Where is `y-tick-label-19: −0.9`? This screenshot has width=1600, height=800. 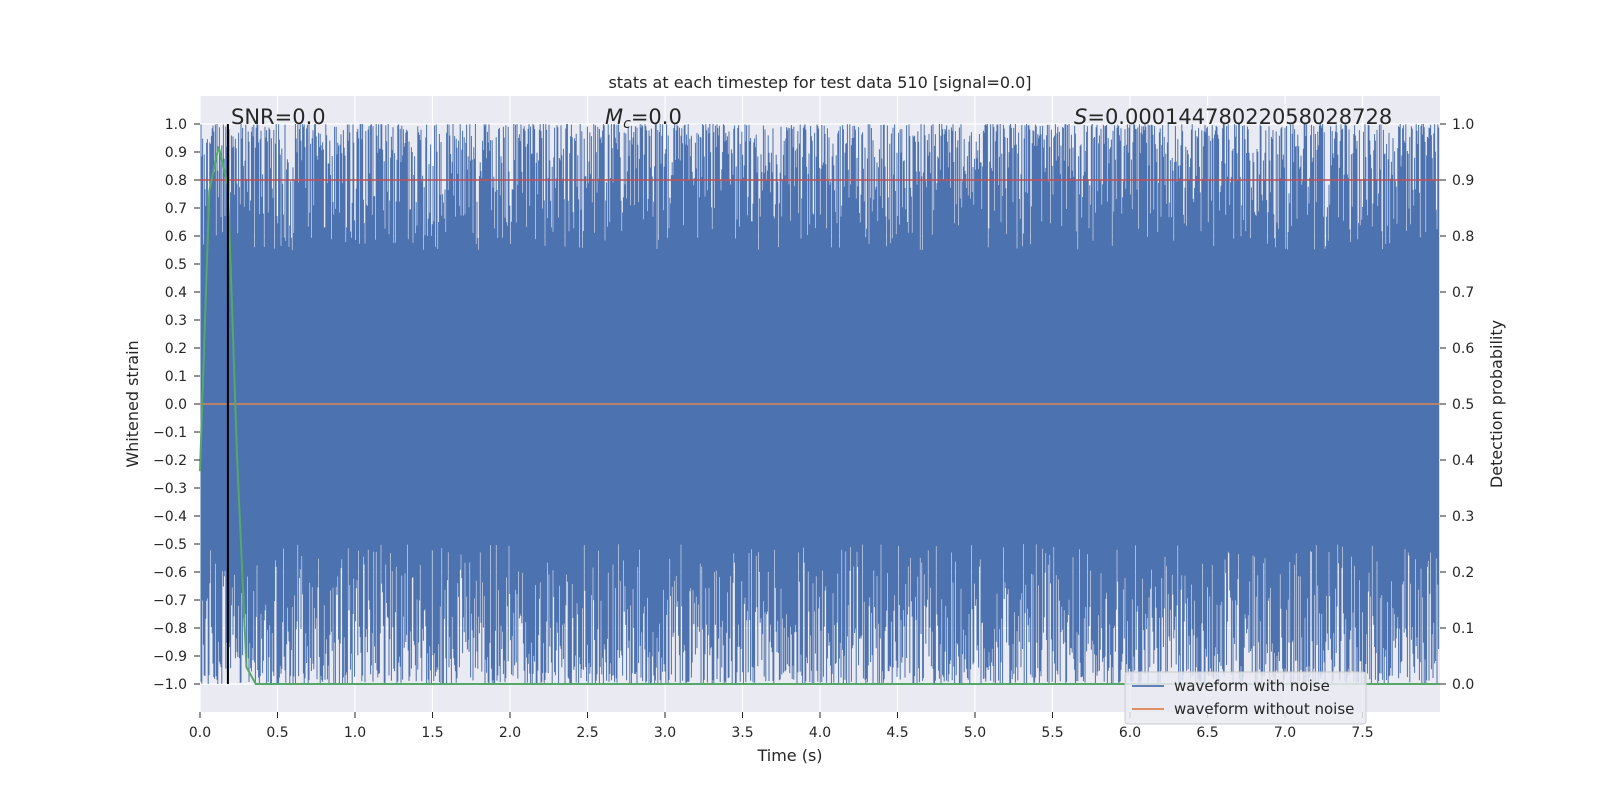
y-tick-label-19: −0.9 is located at coordinates (170, 657).